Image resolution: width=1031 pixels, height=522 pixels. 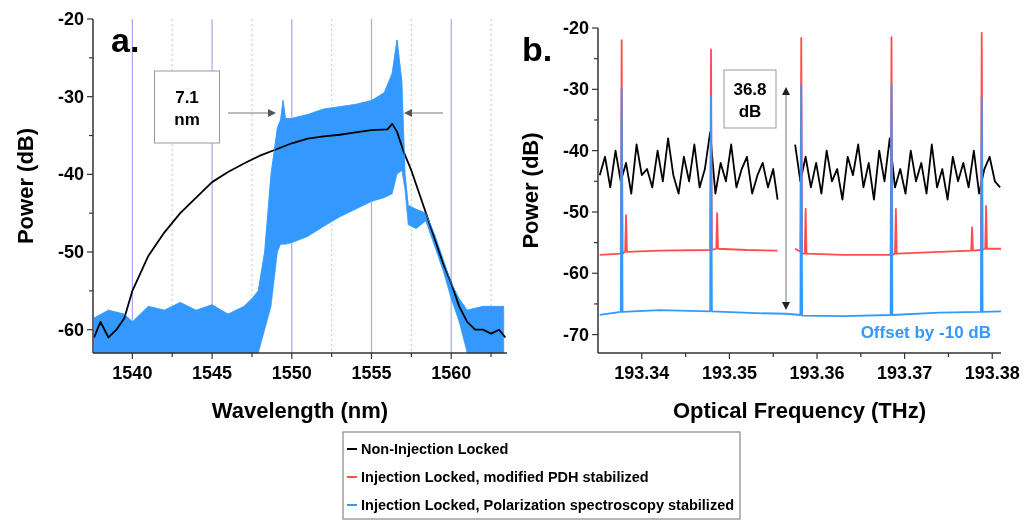 I want to click on x-tick-label: 193.38, so click(x=992, y=373).